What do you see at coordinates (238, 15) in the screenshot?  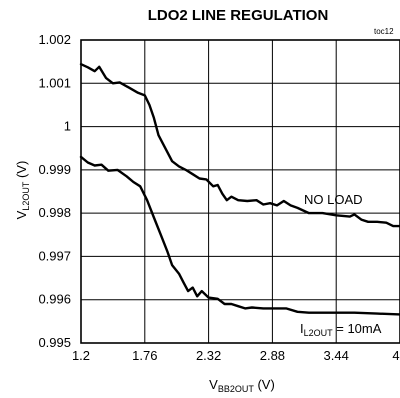 I see `chart-title: LDO2 LINE REGULATION` at bounding box center [238, 15].